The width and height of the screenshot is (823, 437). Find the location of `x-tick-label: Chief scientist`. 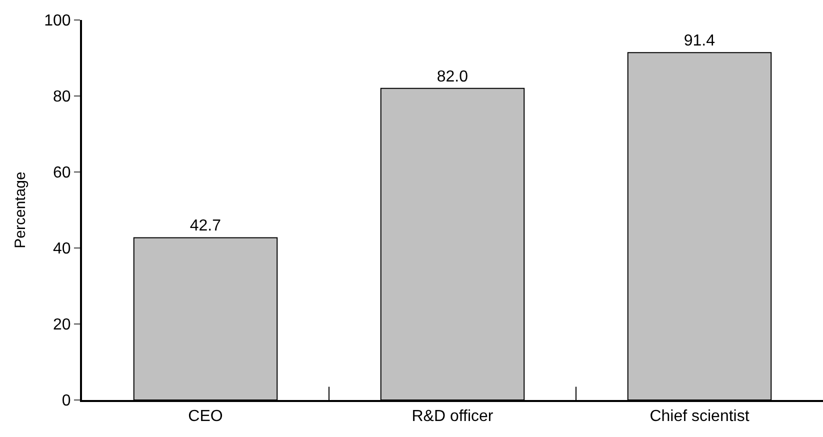

x-tick-label: Chief scientist is located at coordinates (700, 417).